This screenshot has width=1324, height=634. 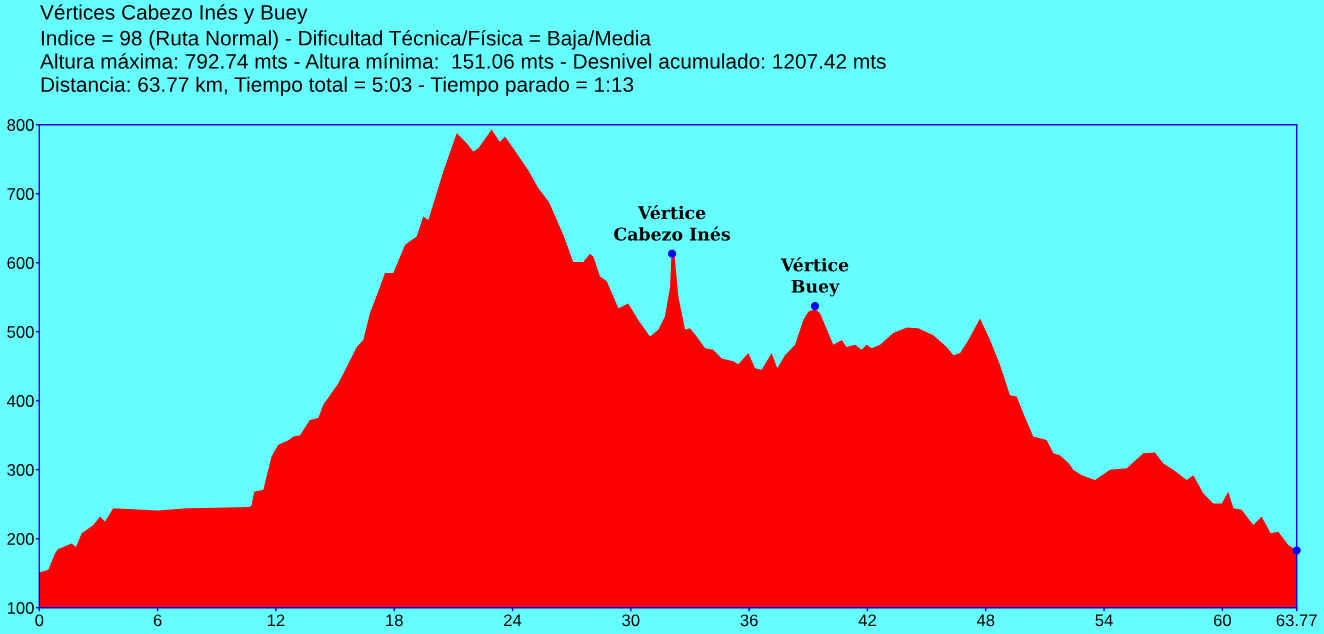 I want to click on y-tick-label: 300, so click(x=20, y=470).